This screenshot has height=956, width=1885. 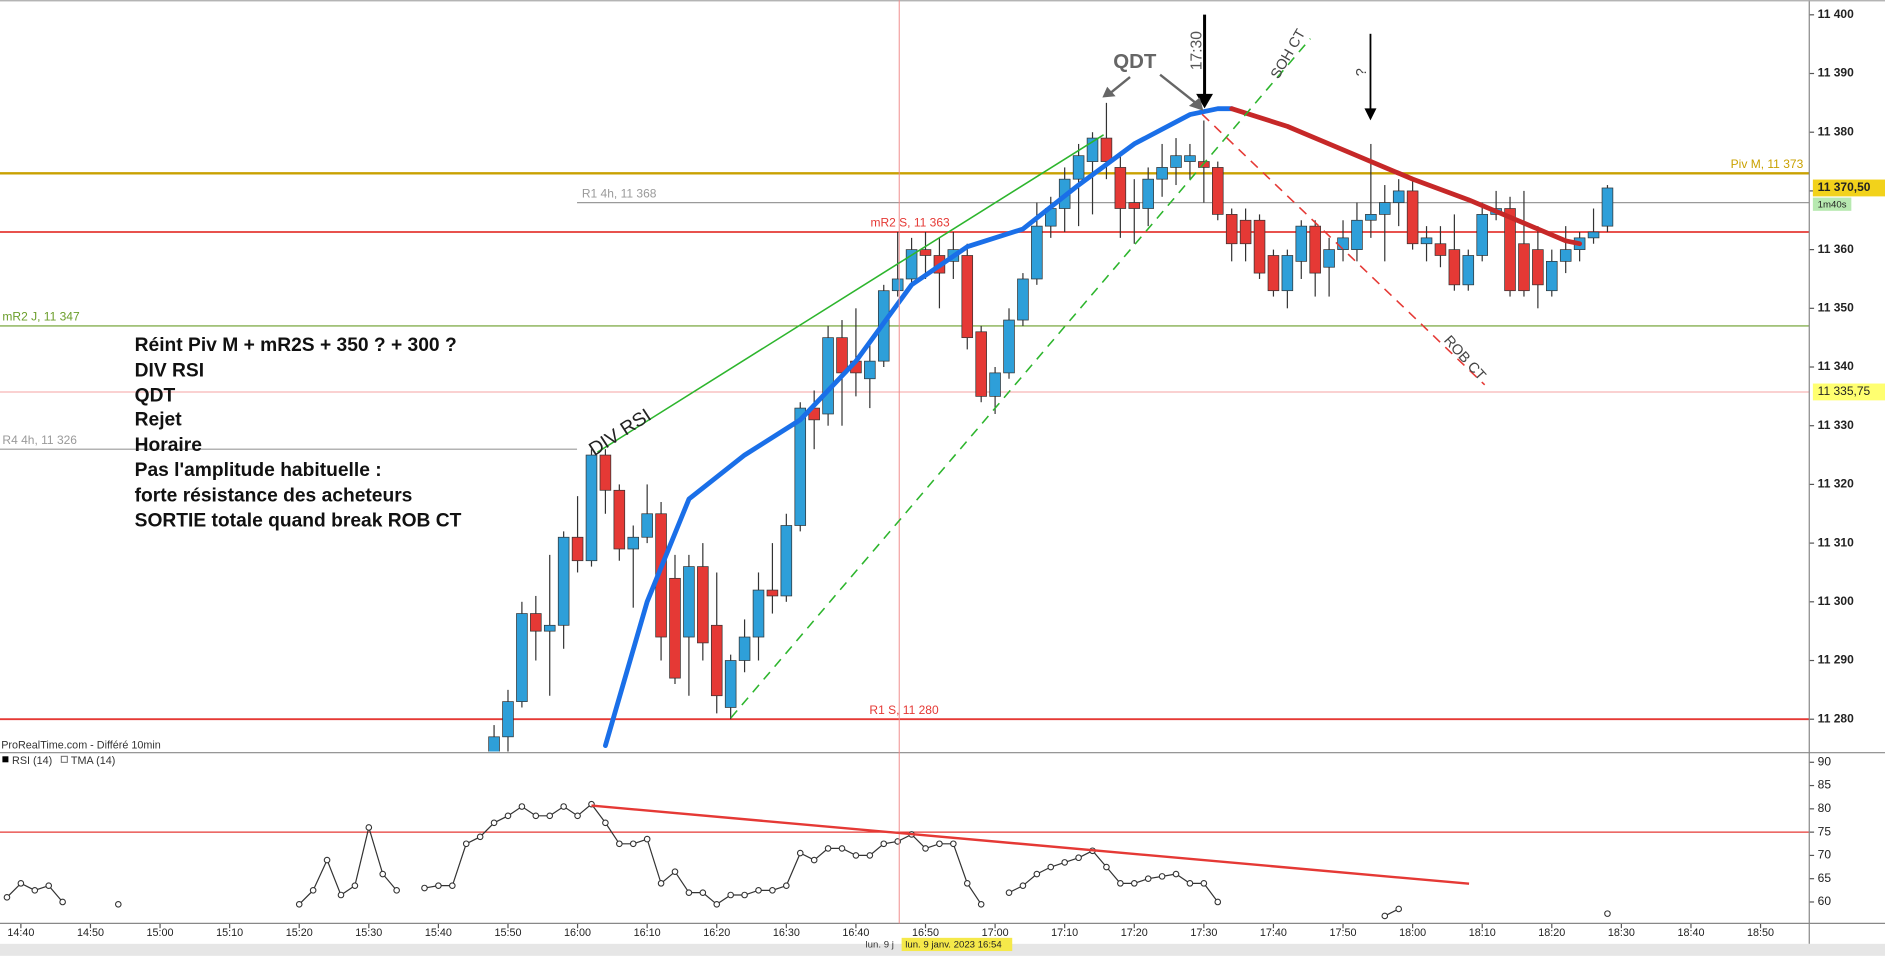 What do you see at coordinates (298, 521) in the screenshot?
I see `note-line: SORTIE totale quand break ROB CT` at bounding box center [298, 521].